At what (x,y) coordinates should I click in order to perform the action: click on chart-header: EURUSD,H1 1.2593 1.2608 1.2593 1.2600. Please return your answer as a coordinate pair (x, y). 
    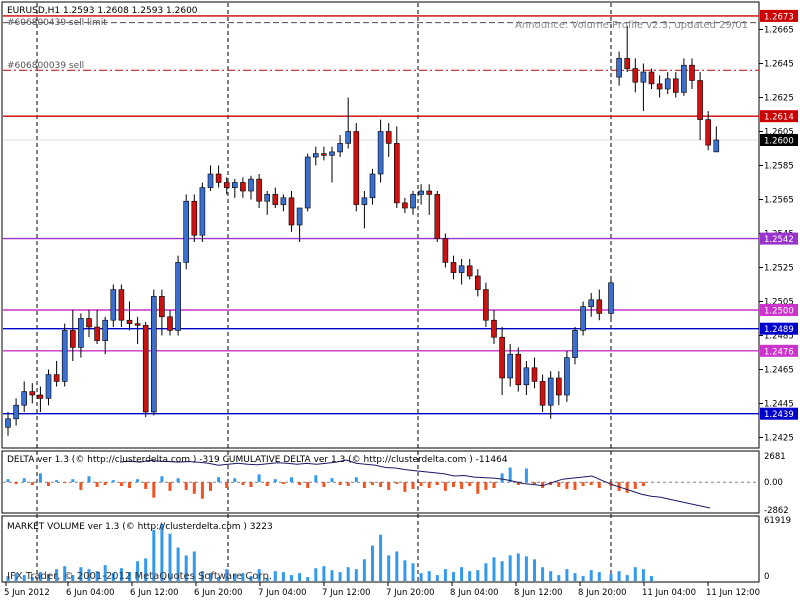
    Looking at the image, I should click on (102, 11).